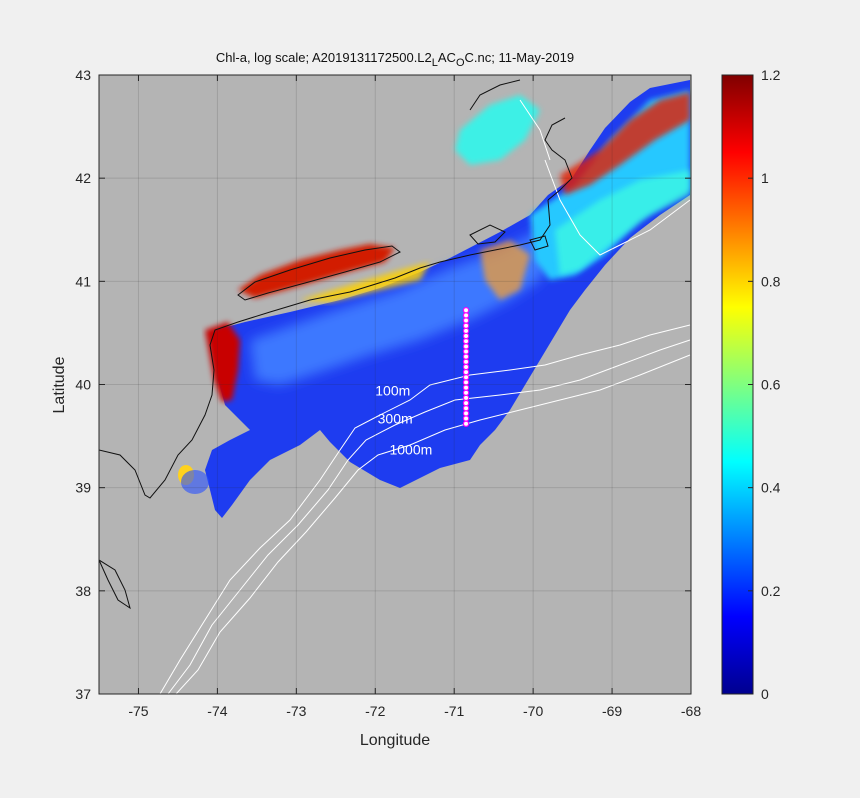  What do you see at coordinates (771, 488) in the screenshot?
I see `colorbar-tick-label-2: 0.4` at bounding box center [771, 488].